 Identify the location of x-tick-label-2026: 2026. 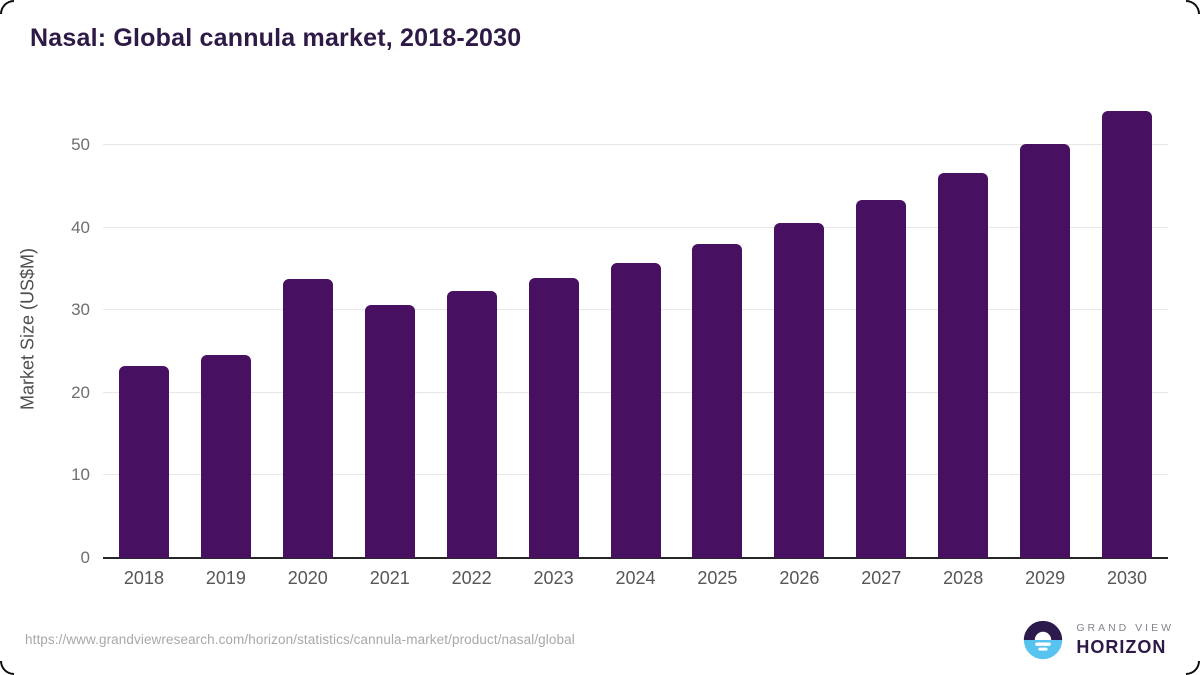
(799, 578).